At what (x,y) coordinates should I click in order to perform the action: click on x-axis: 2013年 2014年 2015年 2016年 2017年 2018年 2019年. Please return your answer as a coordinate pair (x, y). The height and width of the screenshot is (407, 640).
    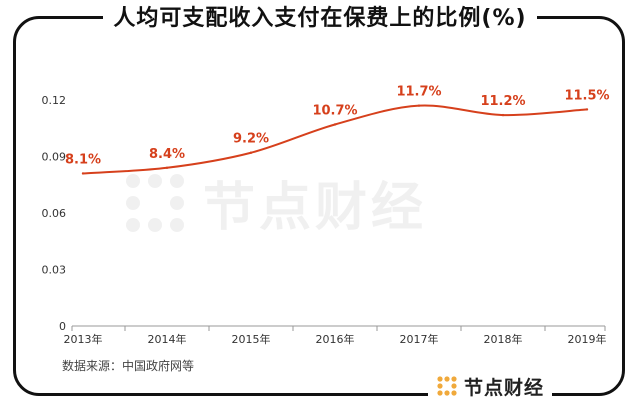
    Looking at the image, I should click on (335, 335).